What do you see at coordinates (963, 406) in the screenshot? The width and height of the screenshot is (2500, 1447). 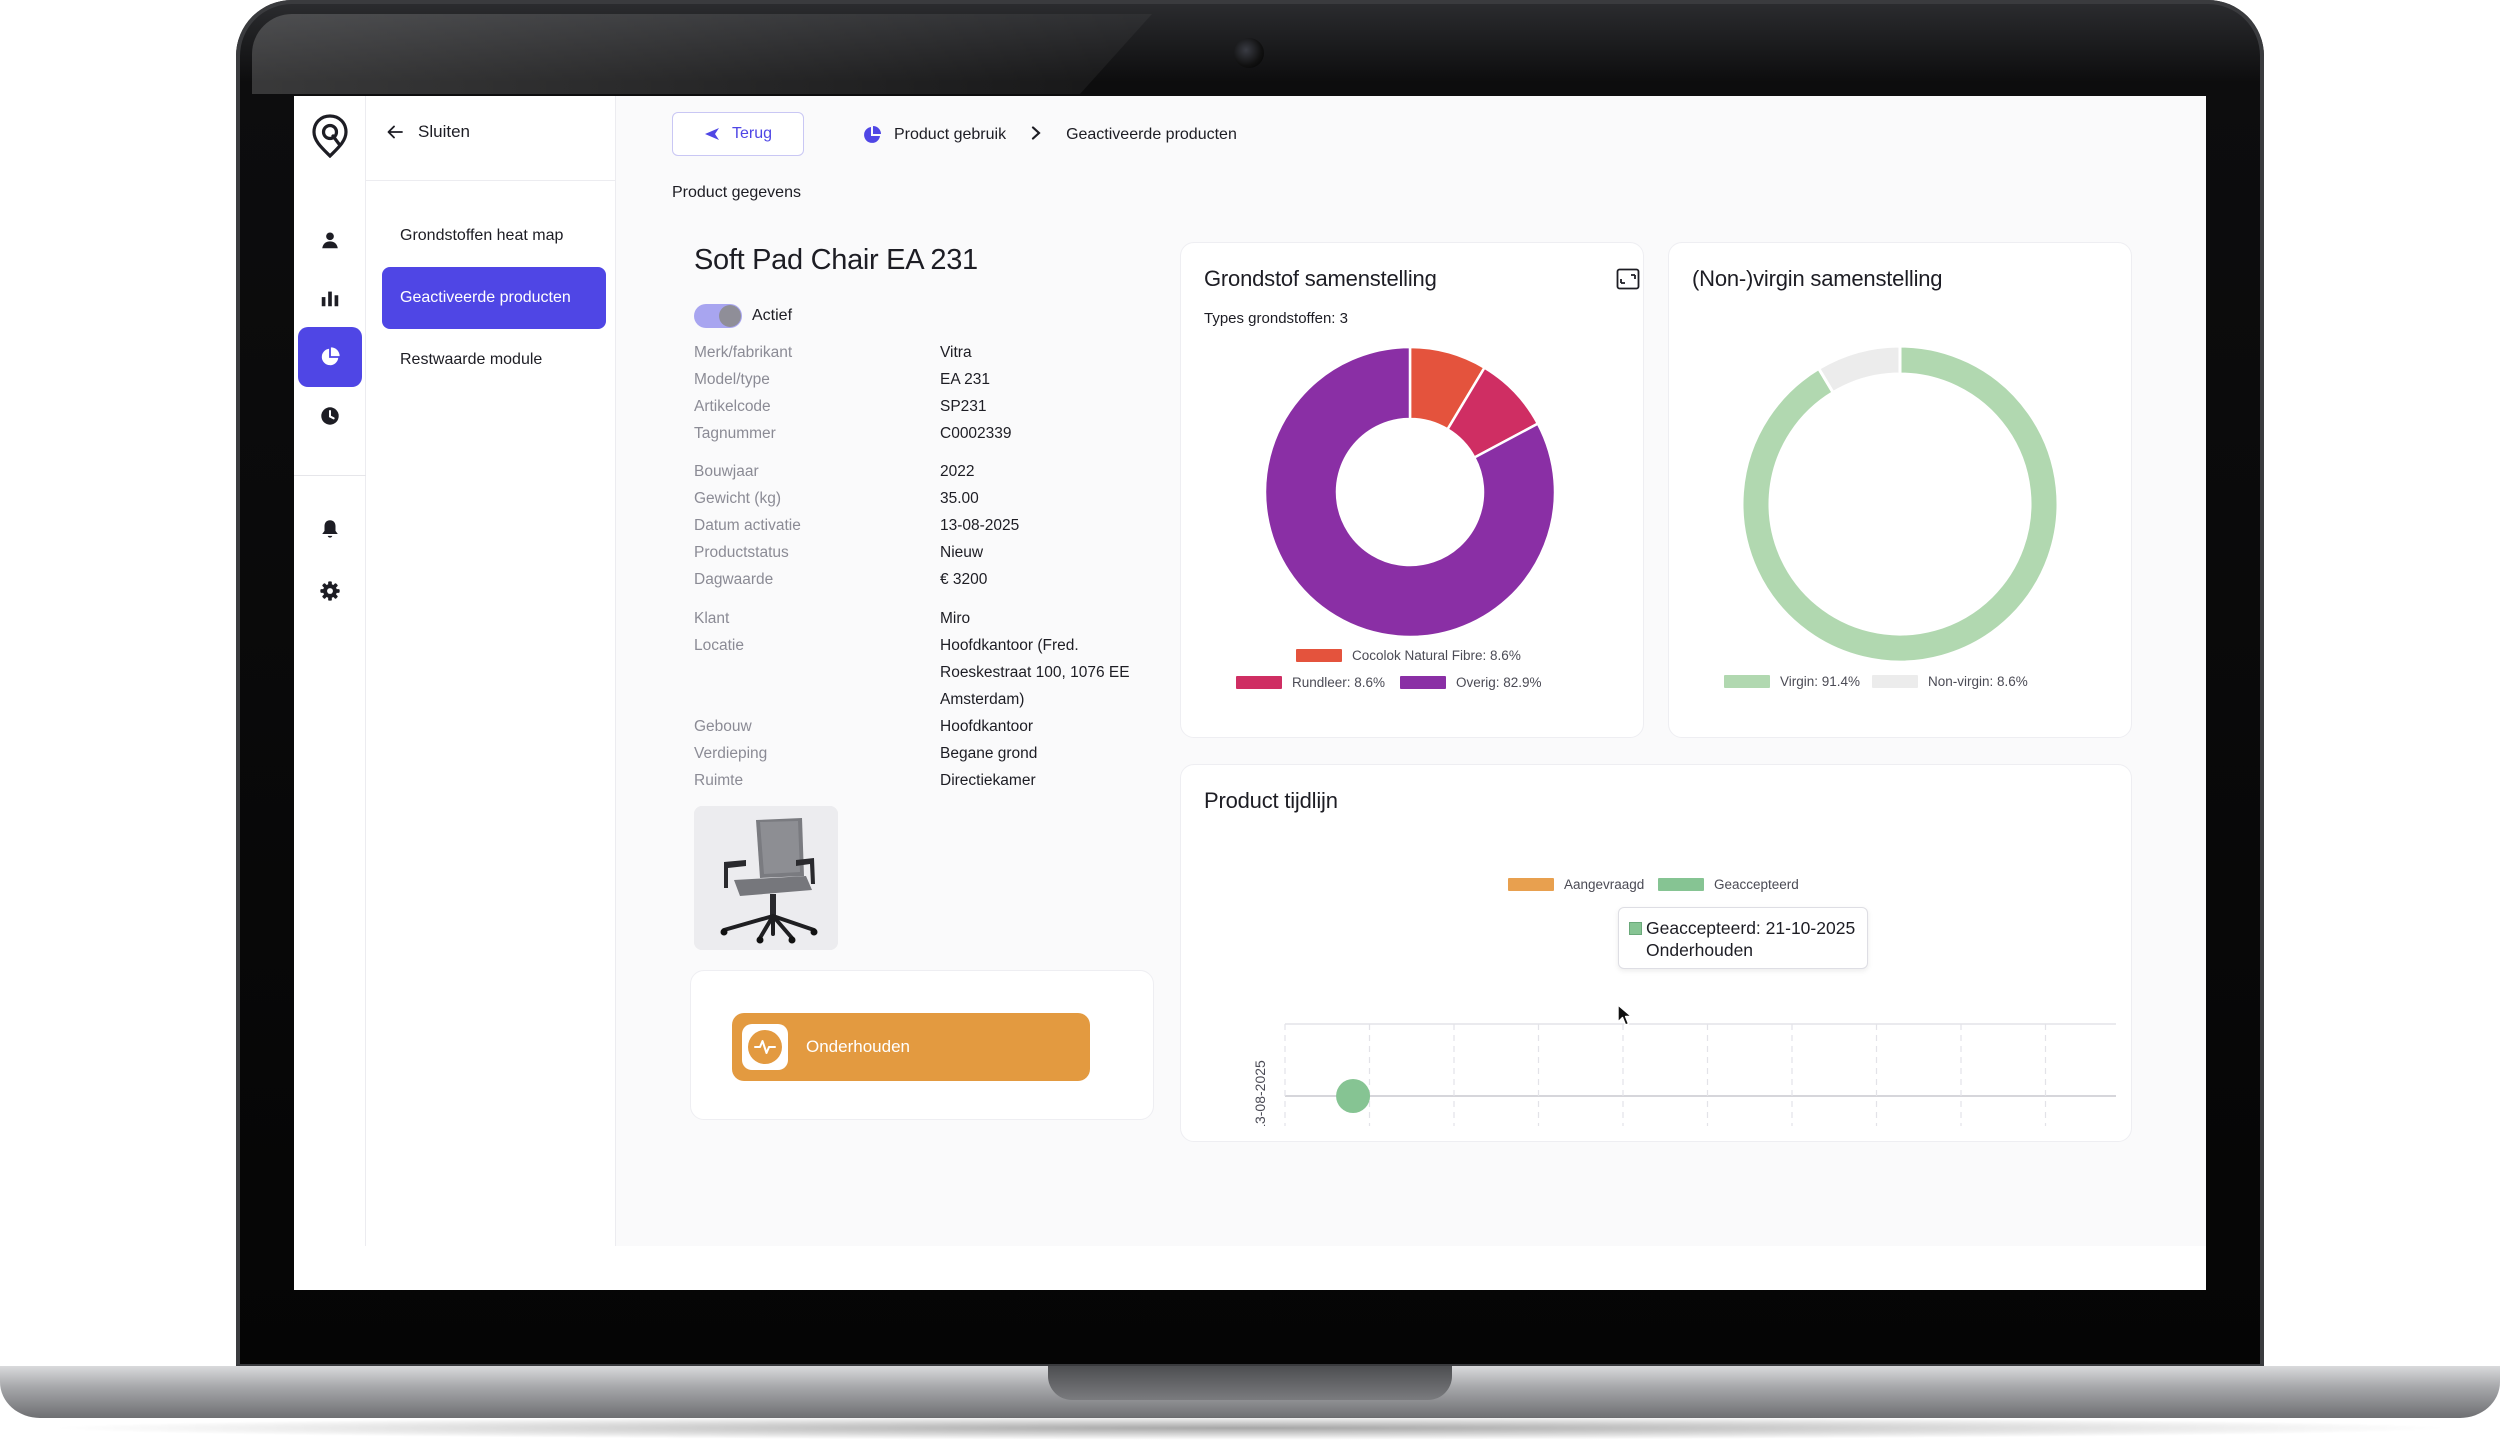 I see `field-value: SP231` at bounding box center [963, 406].